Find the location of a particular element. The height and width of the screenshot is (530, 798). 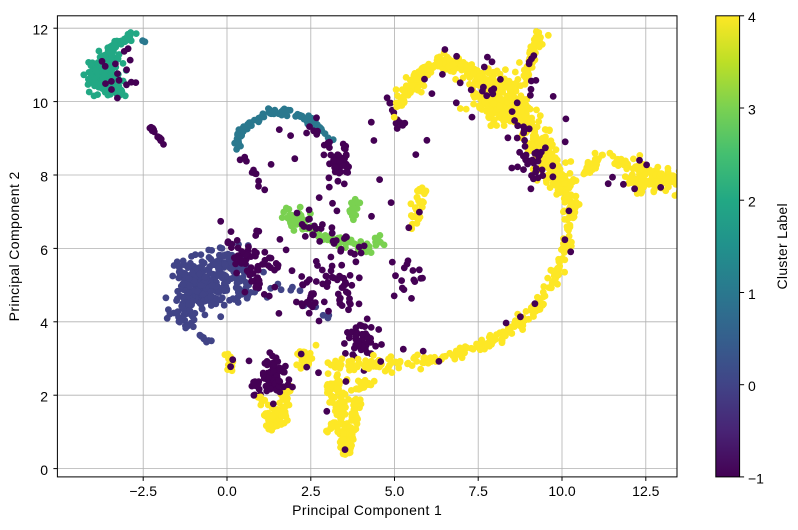

svg-text: 0.0 is located at coordinates (227, 491).